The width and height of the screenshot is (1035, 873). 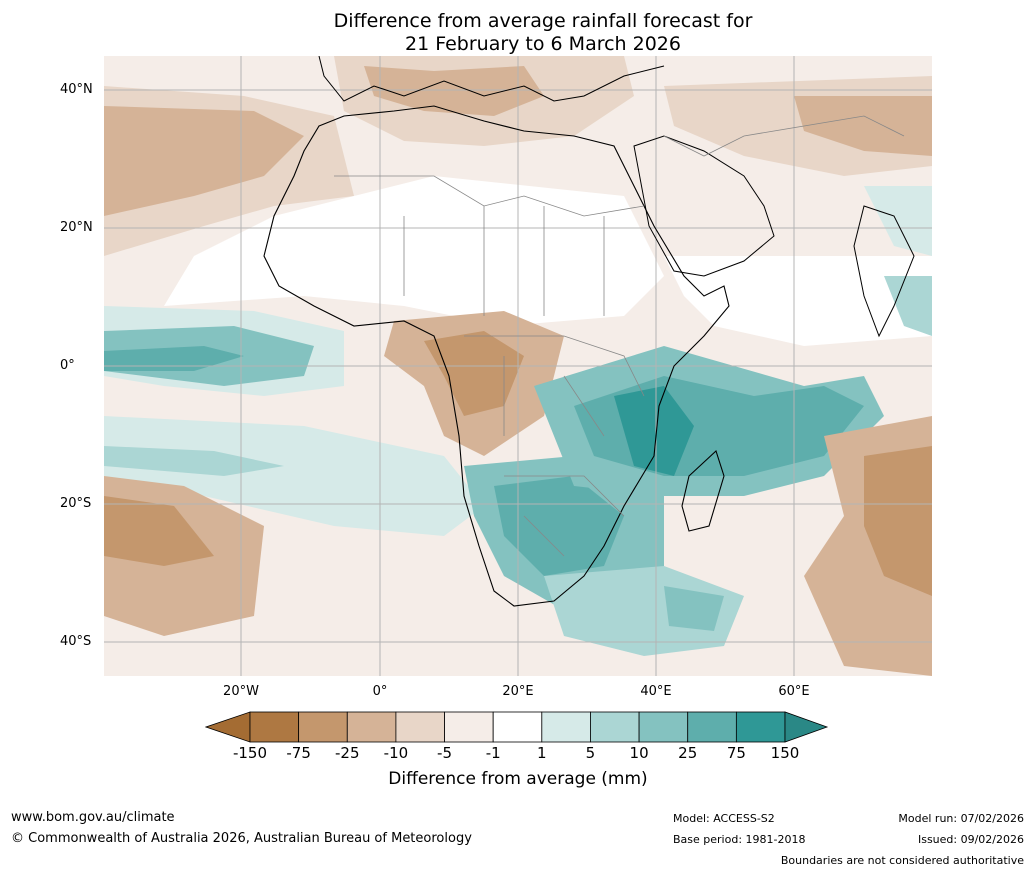 What do you see at coordinates (724, 818) in the screenshot?
I see `footer-model: Model: ACCESS-S2` at bounding box center [724, 818].